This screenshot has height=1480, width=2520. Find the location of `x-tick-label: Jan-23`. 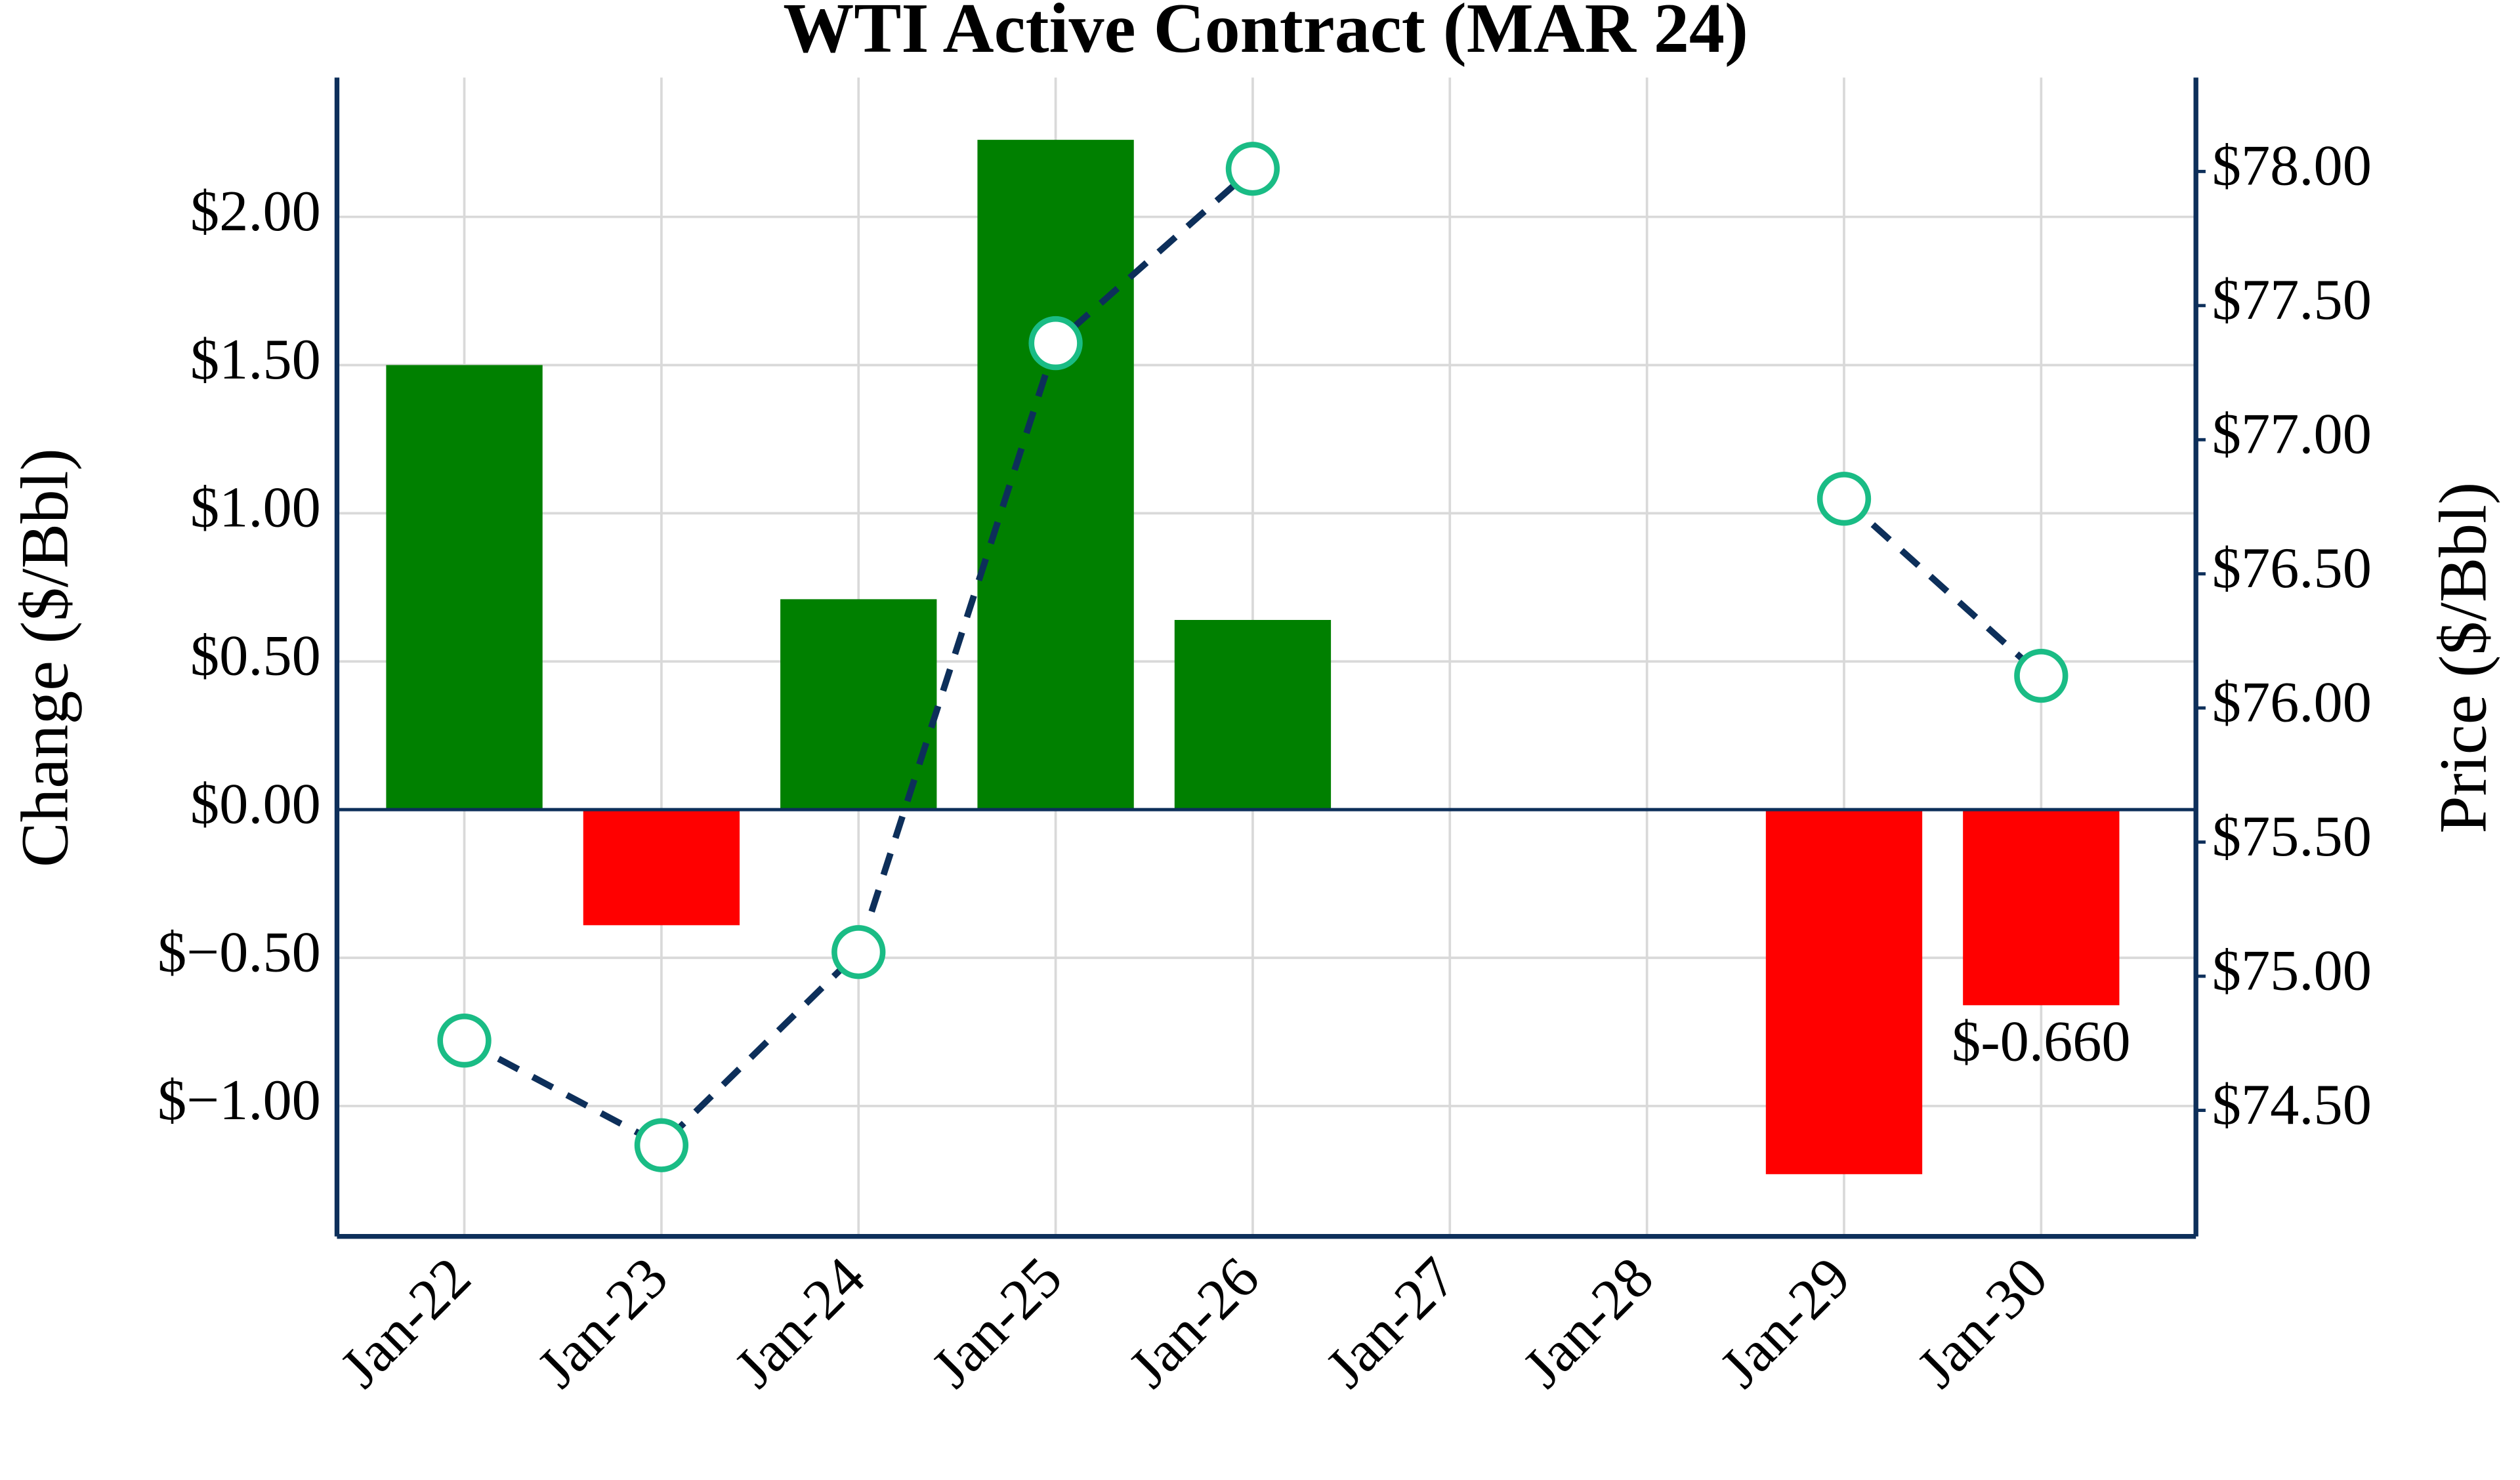

x-tick-label: Jan-23 is located at coordinates (602, 1322).